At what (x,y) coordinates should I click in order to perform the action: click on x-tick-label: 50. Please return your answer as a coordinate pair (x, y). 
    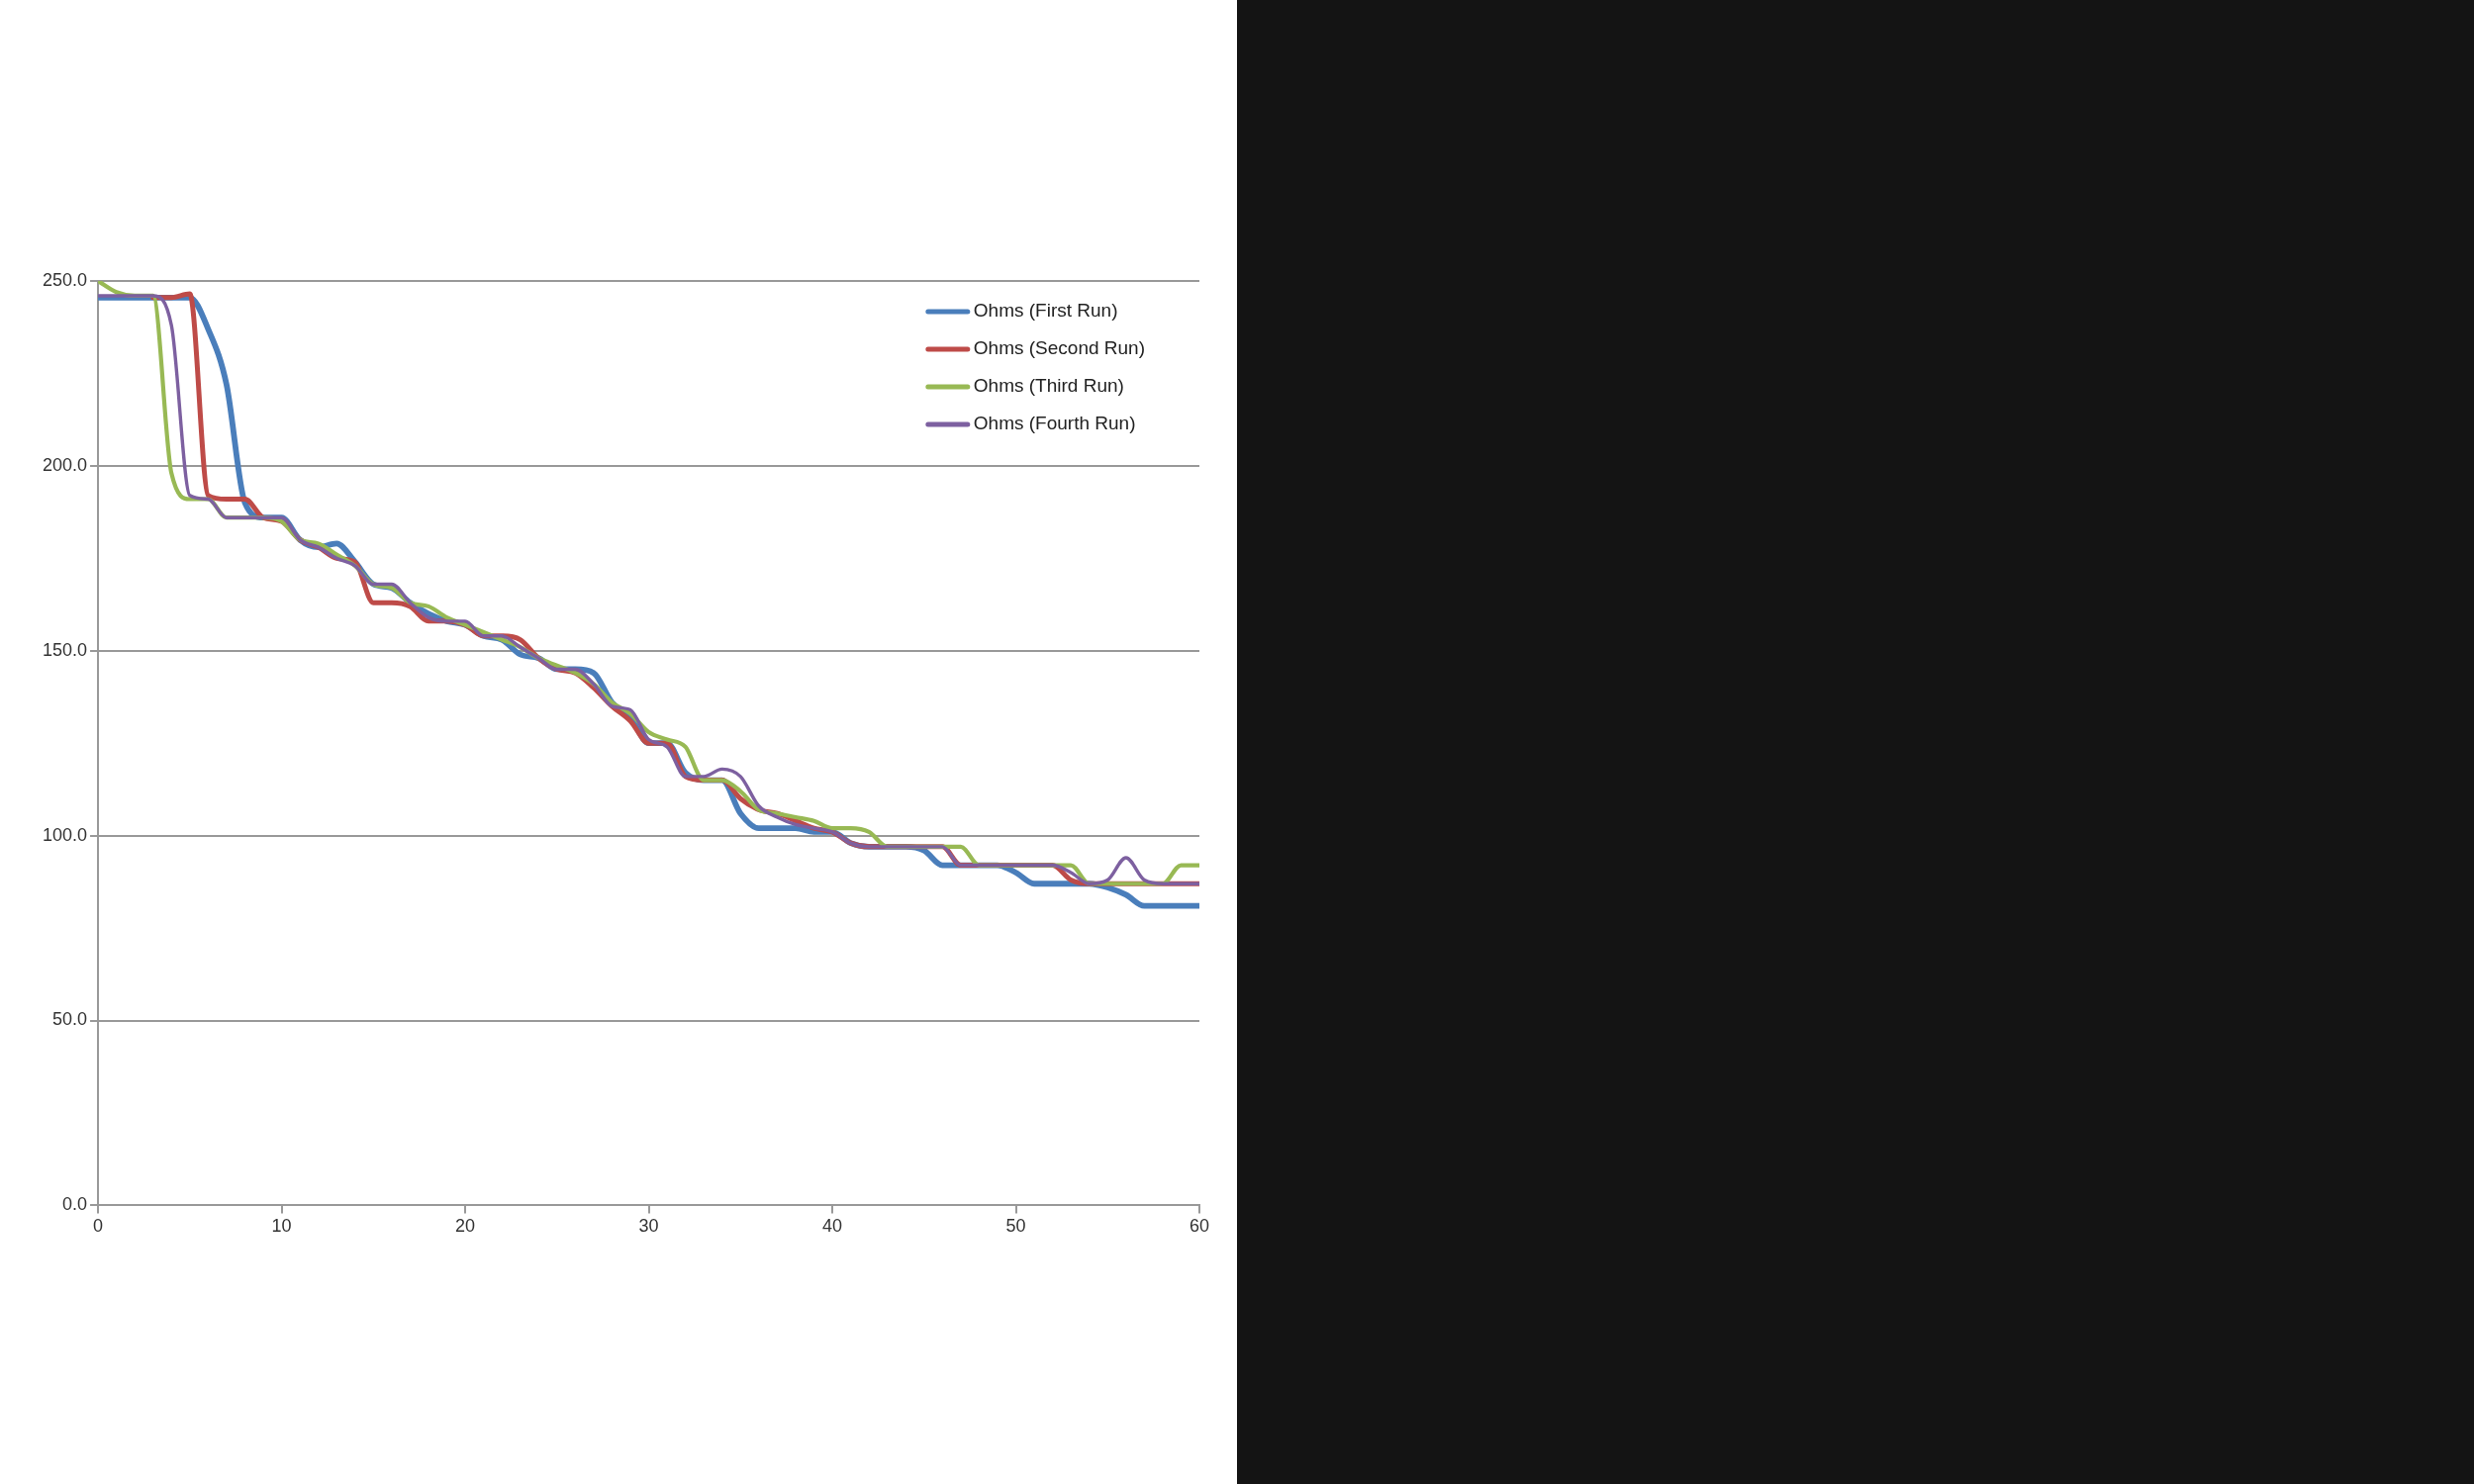
    Looking at the image, I should click on (1015, 1226).